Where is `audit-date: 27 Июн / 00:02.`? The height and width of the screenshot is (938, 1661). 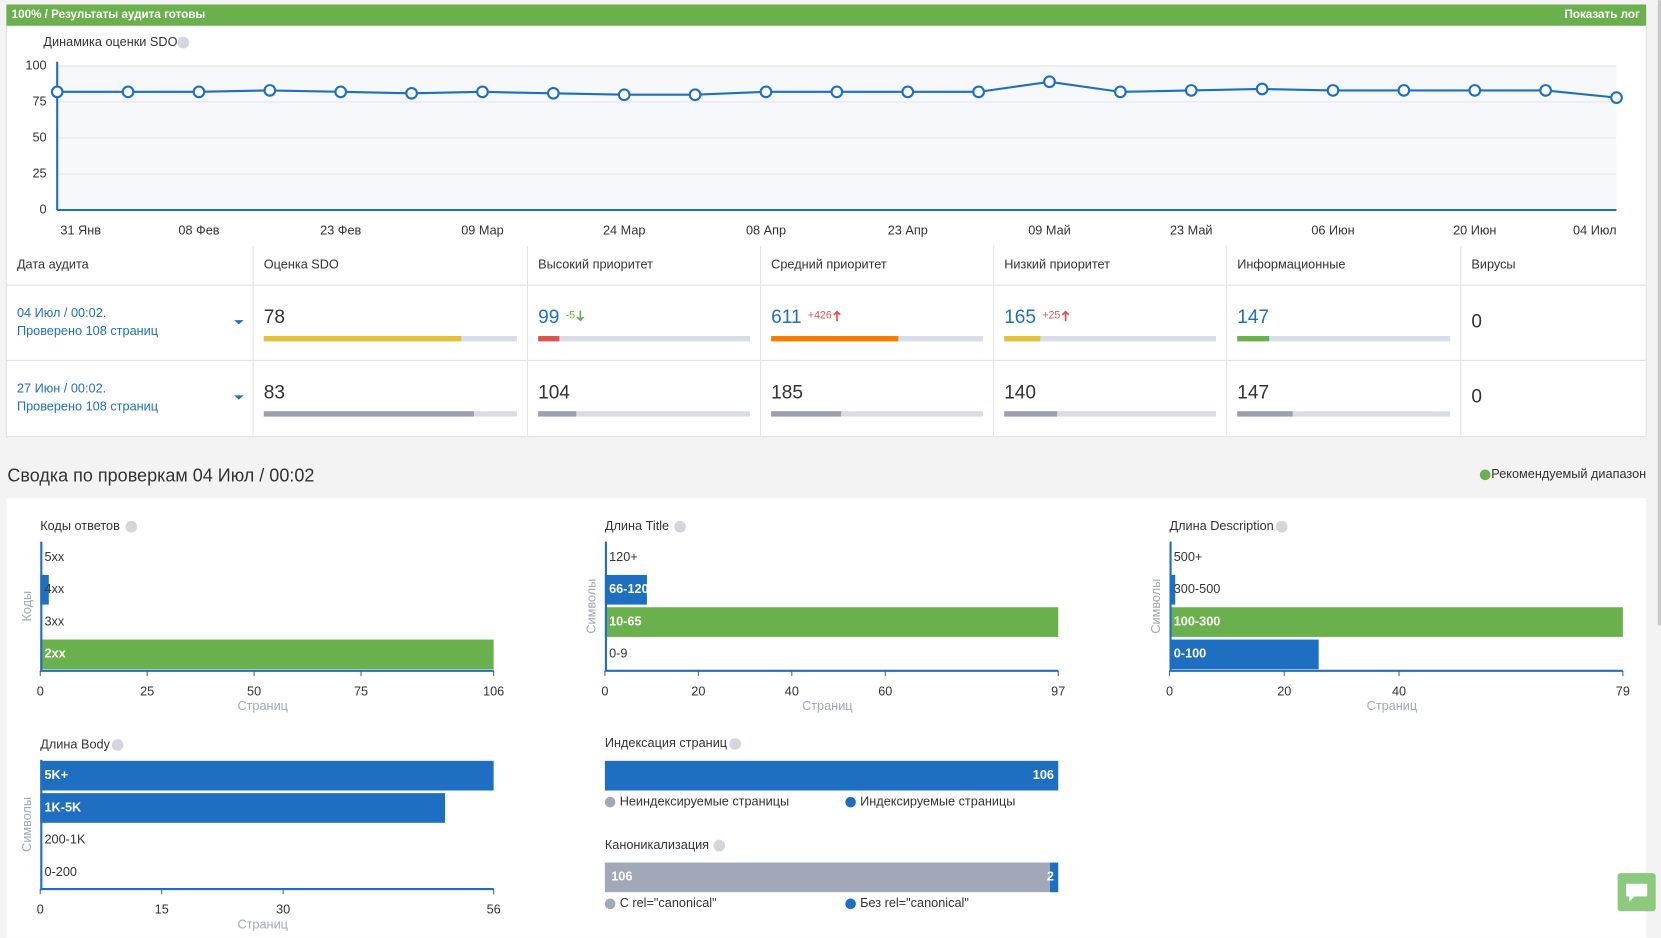
audit-date: 27 Июн / 00:02. is located at coordinates (61, 387).